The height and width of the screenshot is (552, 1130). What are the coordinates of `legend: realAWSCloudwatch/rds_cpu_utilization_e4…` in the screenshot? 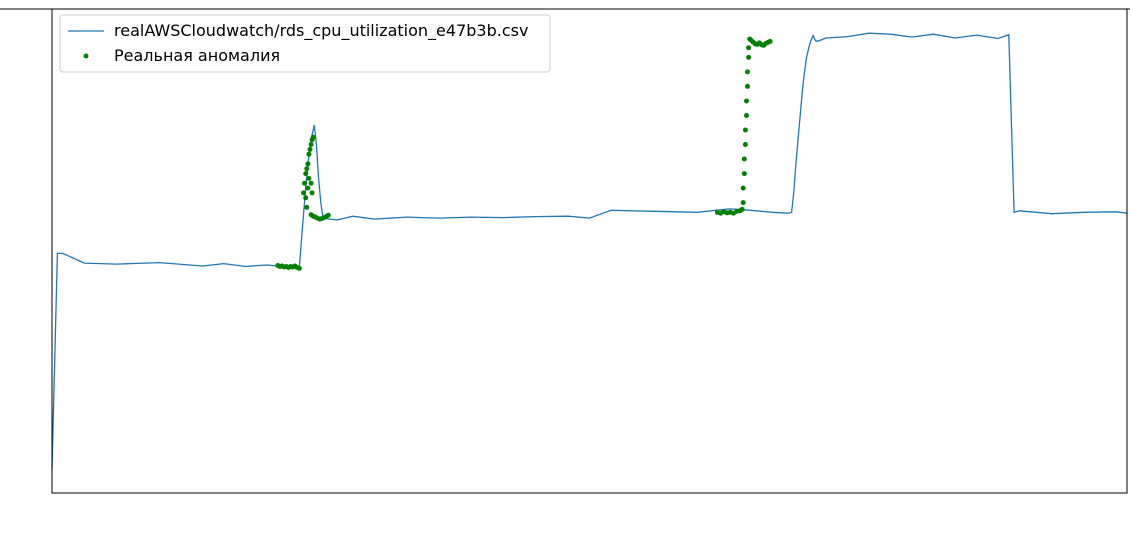 It's located at (305, 43).